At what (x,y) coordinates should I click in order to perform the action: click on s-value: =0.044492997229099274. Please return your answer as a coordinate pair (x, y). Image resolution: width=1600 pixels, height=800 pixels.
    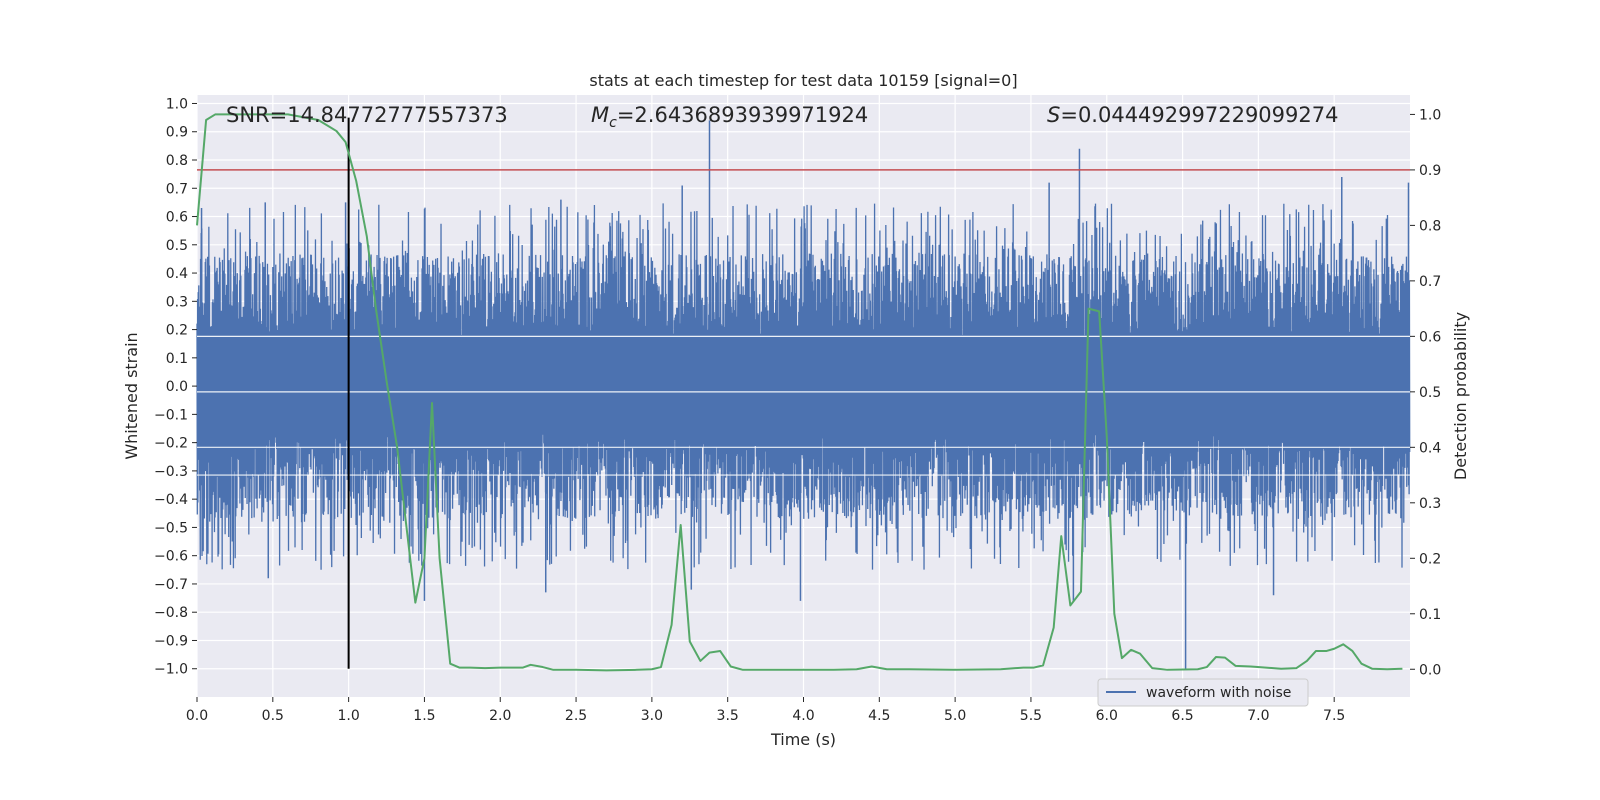
    Looking at the image, I should click on (1199, 115).